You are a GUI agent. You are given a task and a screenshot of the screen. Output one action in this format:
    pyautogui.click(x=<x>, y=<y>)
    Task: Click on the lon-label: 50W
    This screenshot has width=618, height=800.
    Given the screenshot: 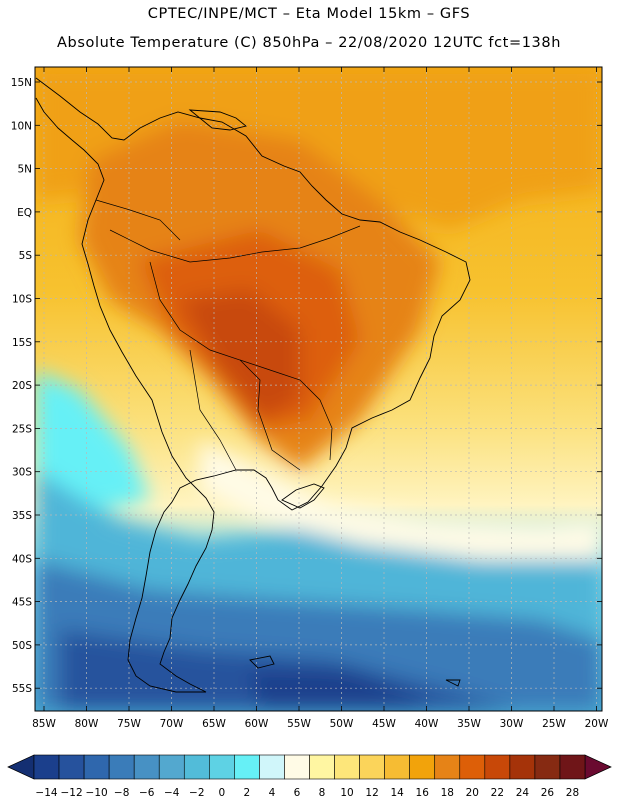 What is the action you would take?
    pyautogui.click(x=342, y=724)
    